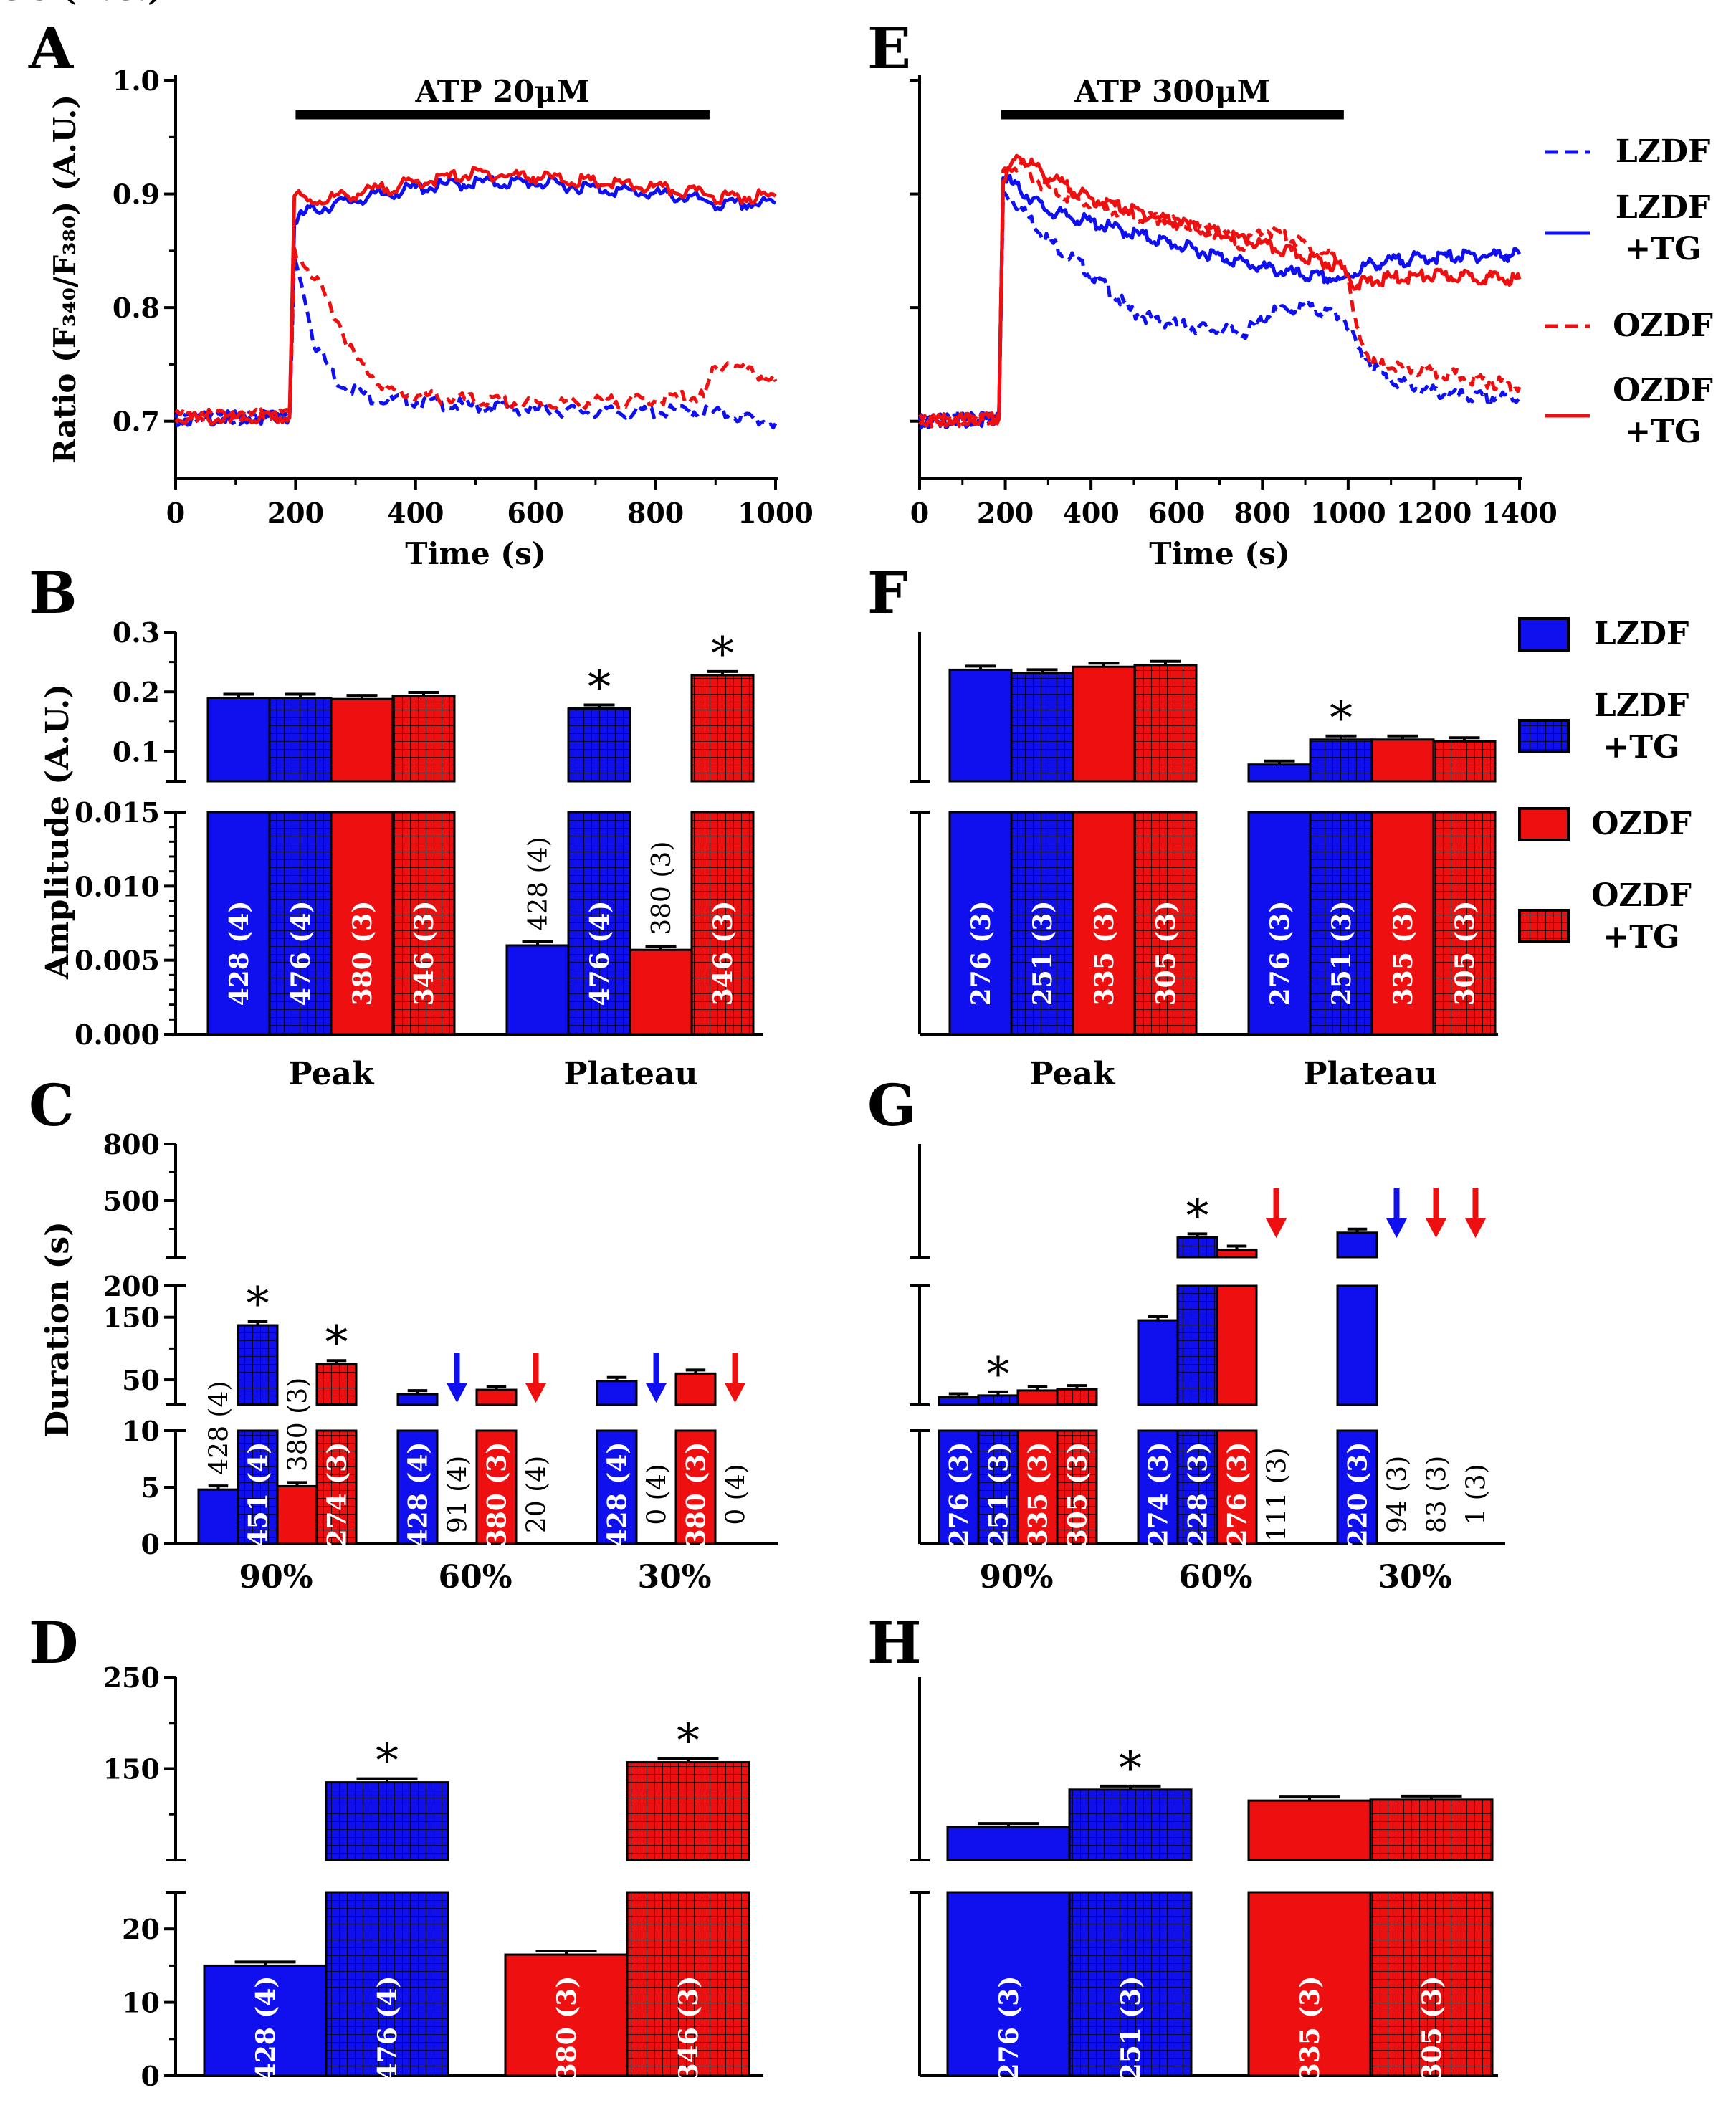 This screenshot has height=2113, width=1736. Describe the element at coordinates (502, 91) in the screenshot. I see `stimulus-label-A: ATP 20μM` at that location.